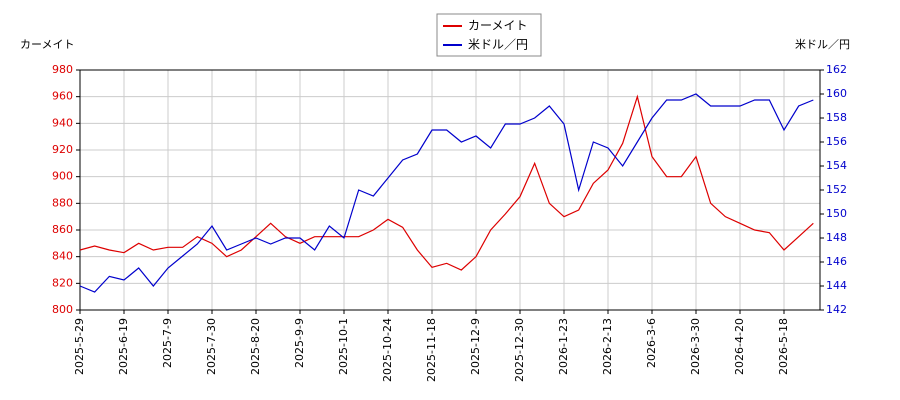 The width and height of the screenshot is (900, 400). I want to click on legend, so click(489, 35).